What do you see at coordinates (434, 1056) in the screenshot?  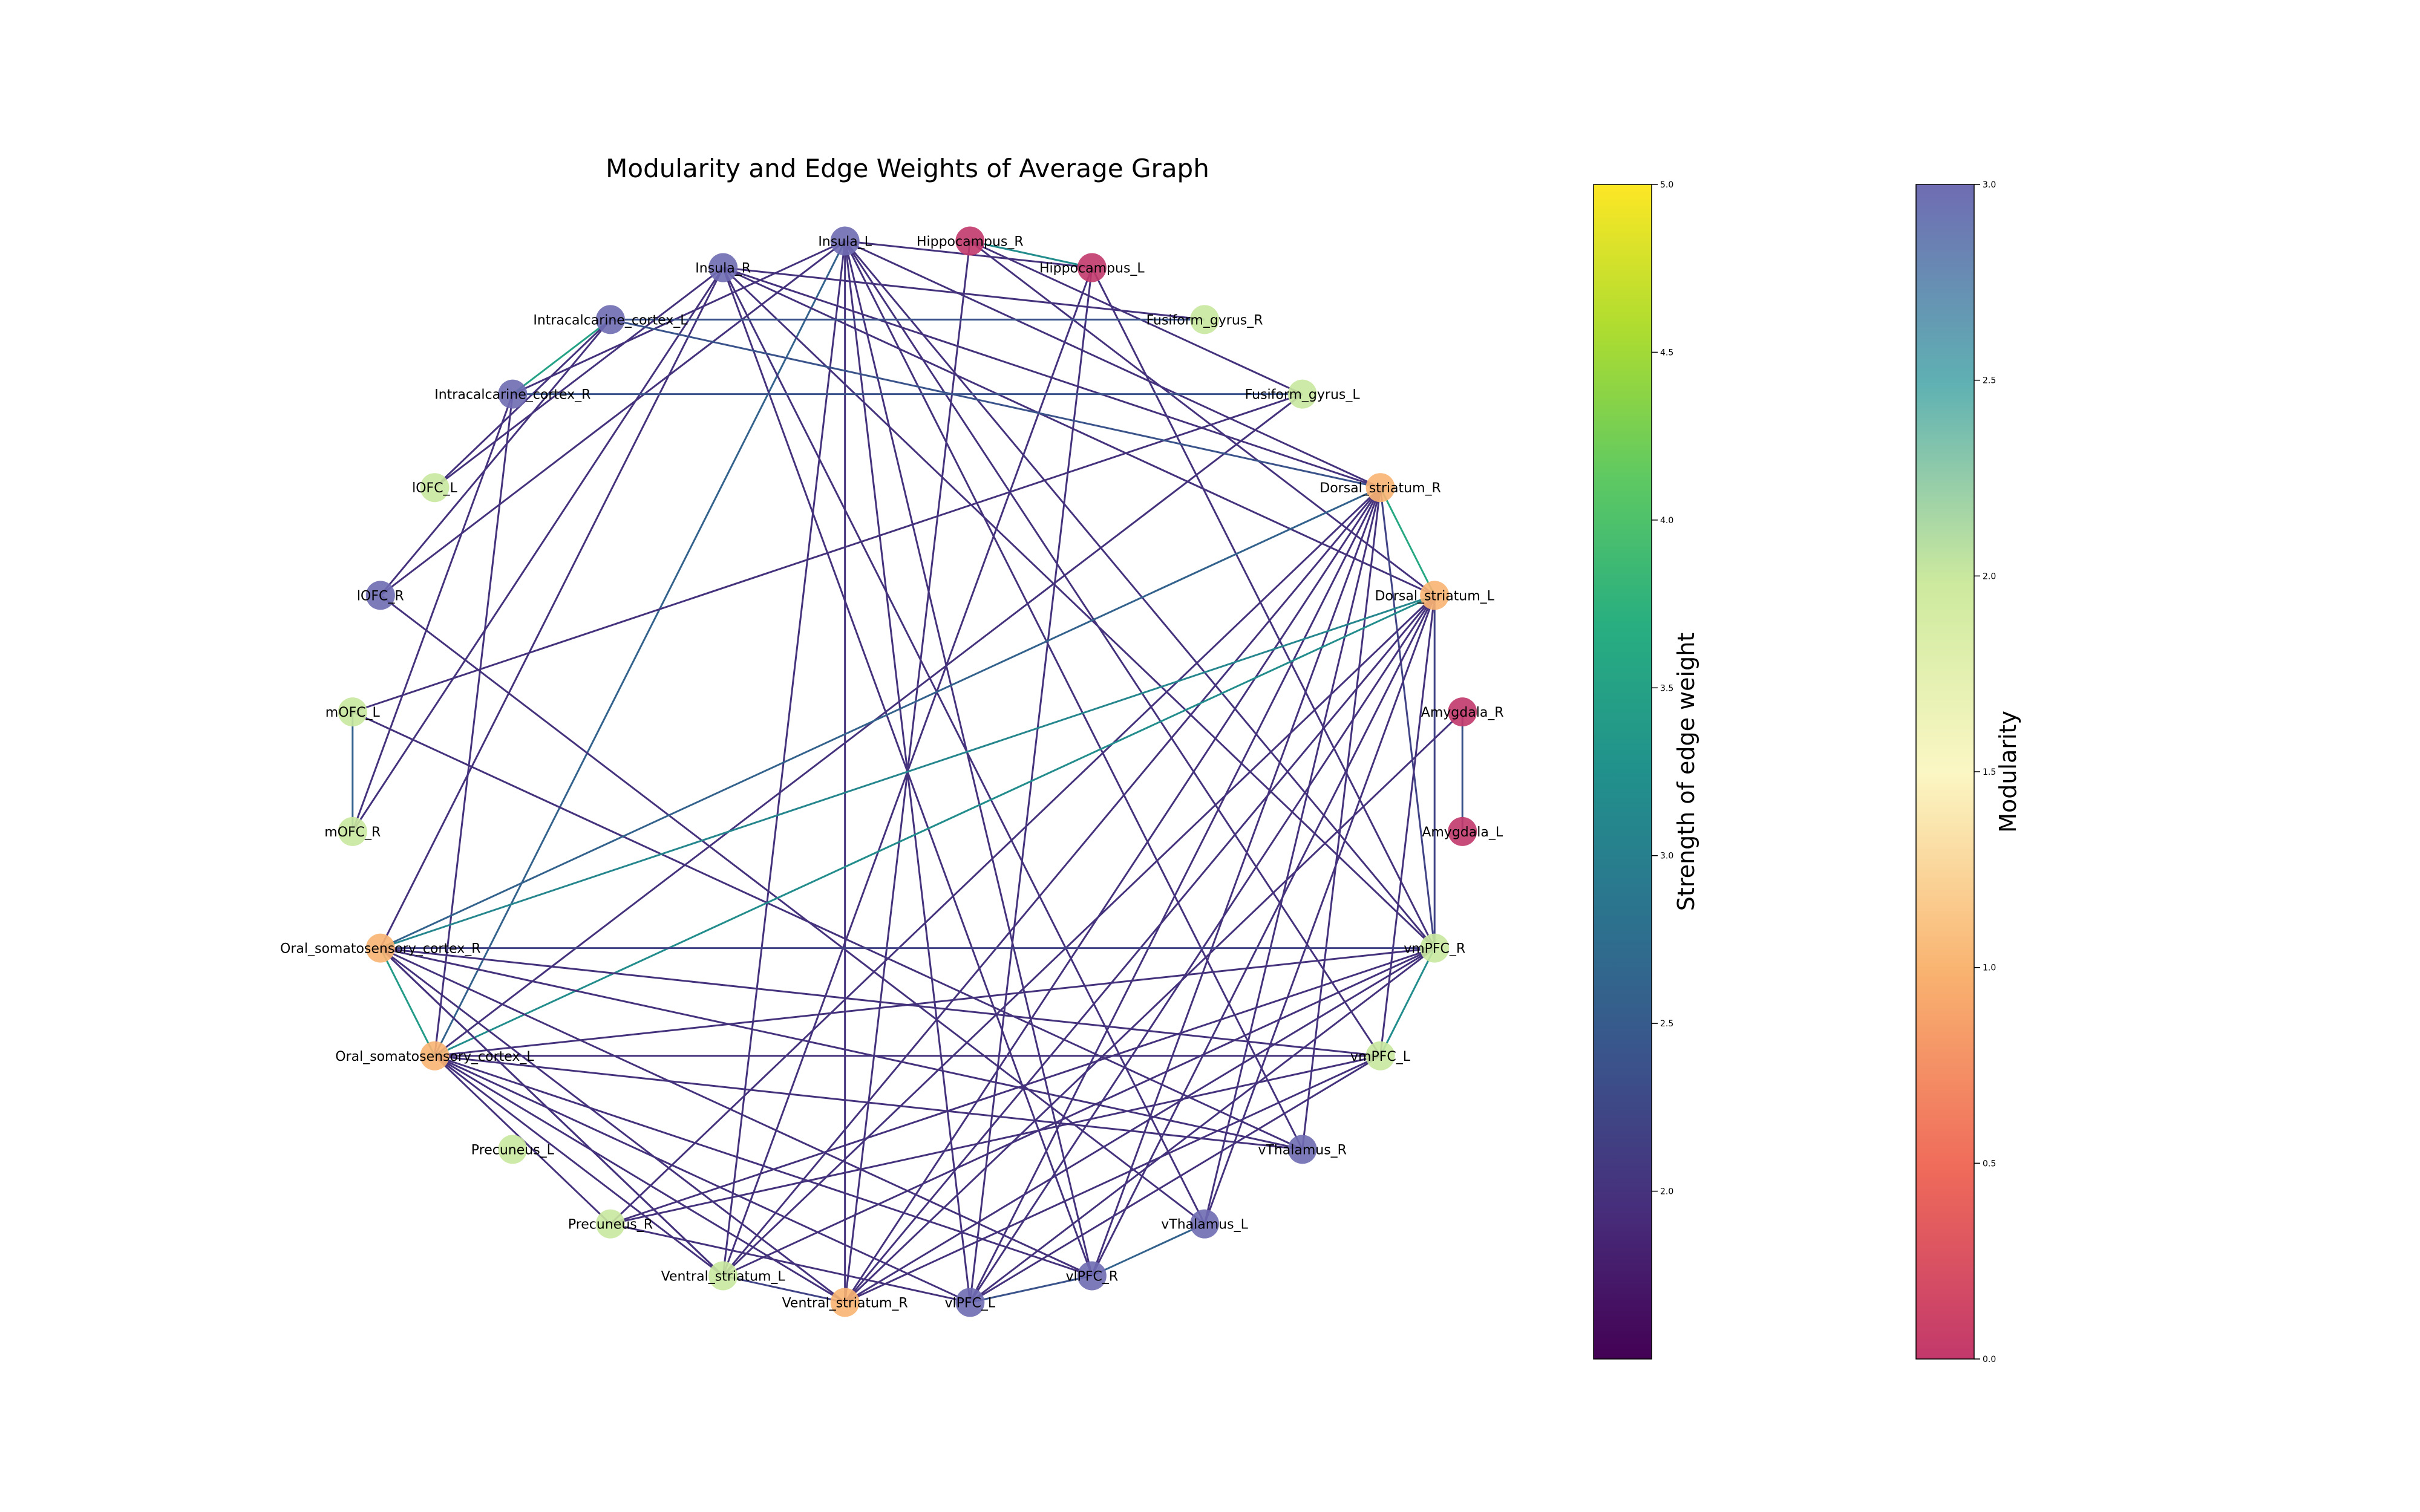 I see `node-label-oral-somatosensory-cortex-l: Oral_somatosensory_cortex_L` at bounding box center [434, 1056].